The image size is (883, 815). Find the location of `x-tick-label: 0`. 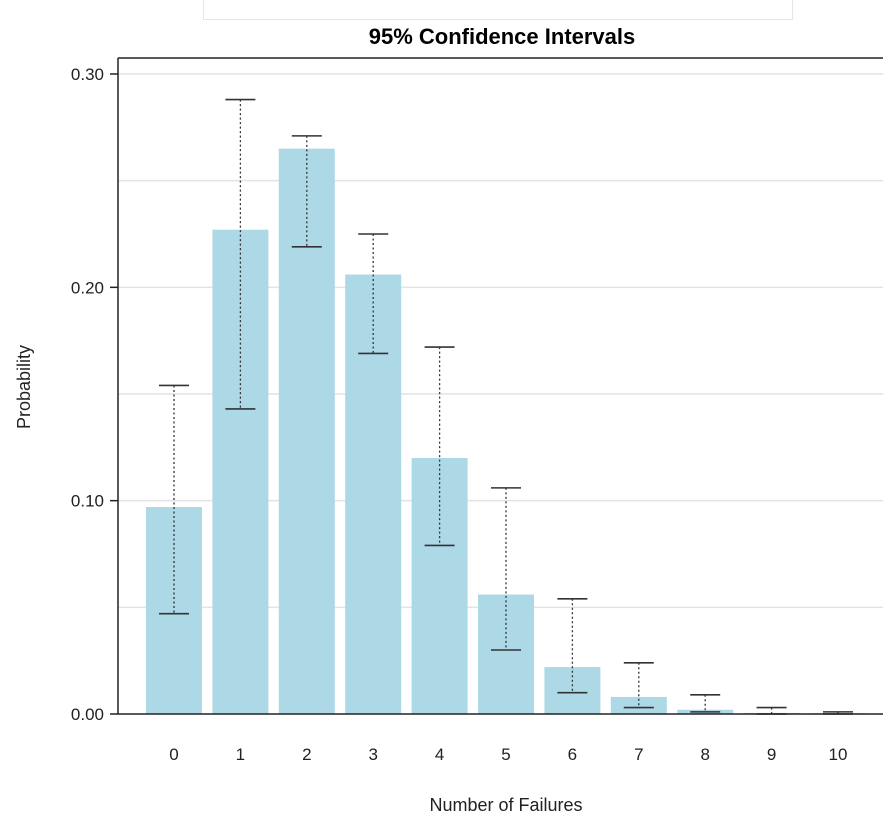

x-tick-label: 0 is located at coordinates (173, 754).